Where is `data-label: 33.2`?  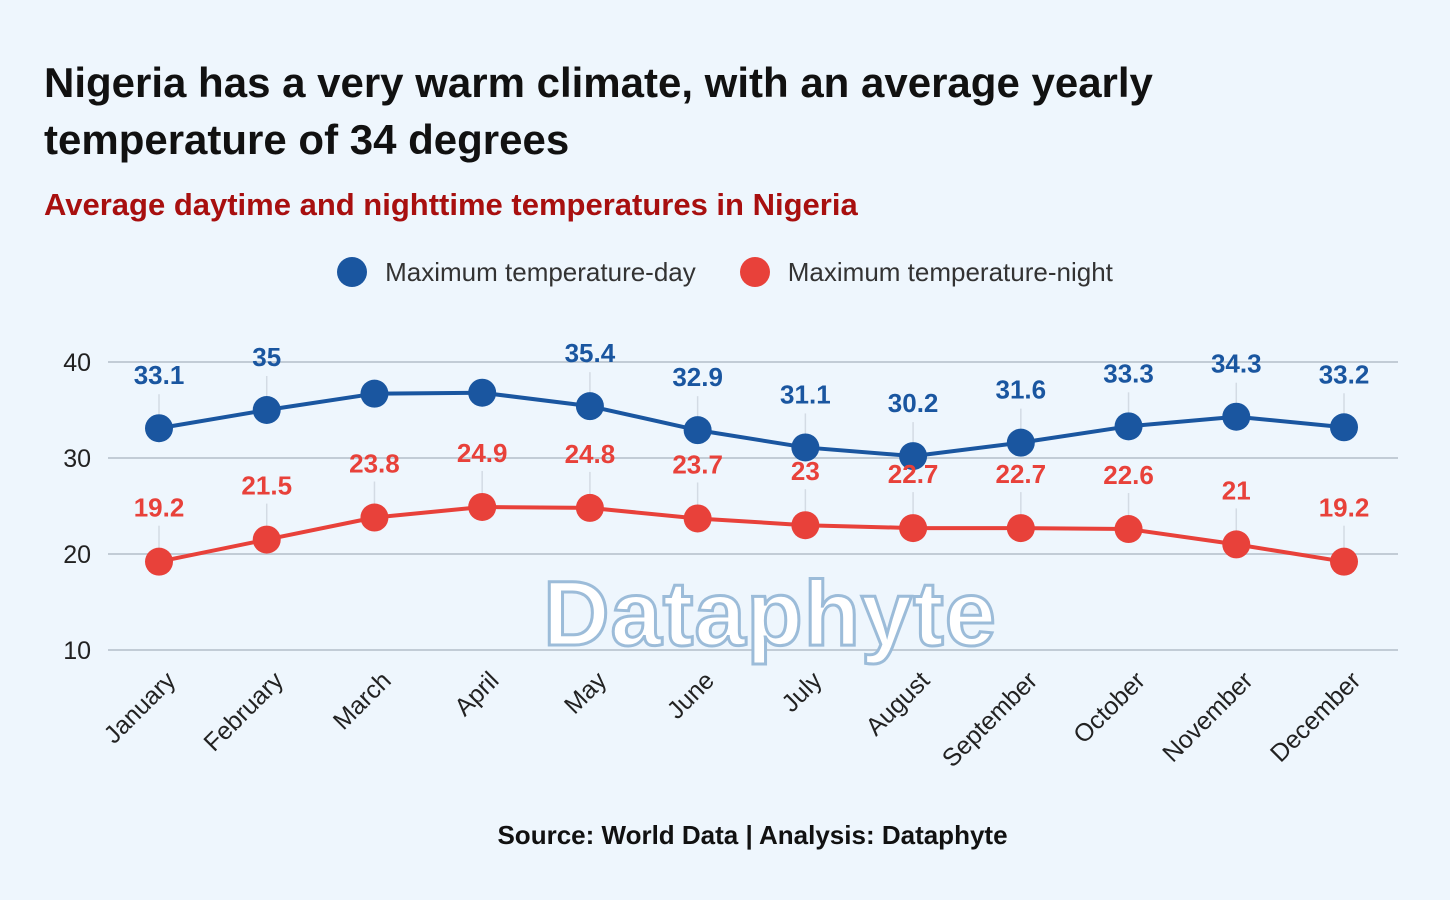
data-label: 33.2 is located at coordinates (1344, 374).